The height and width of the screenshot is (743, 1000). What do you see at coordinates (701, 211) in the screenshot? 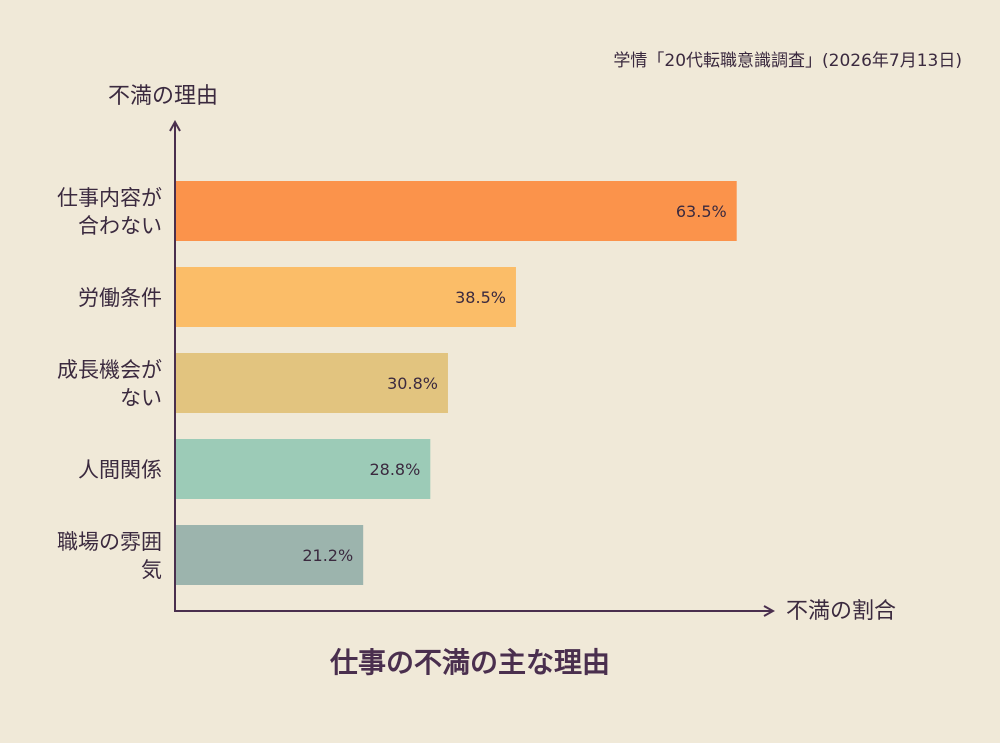
I see `value-label-1: 63.5%` at bounding box center [701, 211].